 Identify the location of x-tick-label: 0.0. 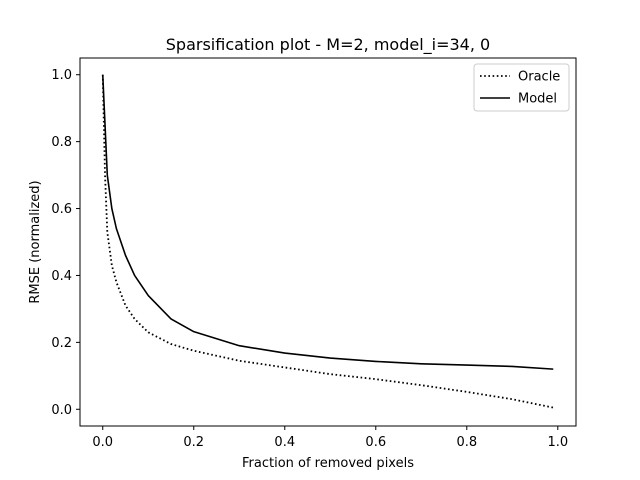
(102, 442).